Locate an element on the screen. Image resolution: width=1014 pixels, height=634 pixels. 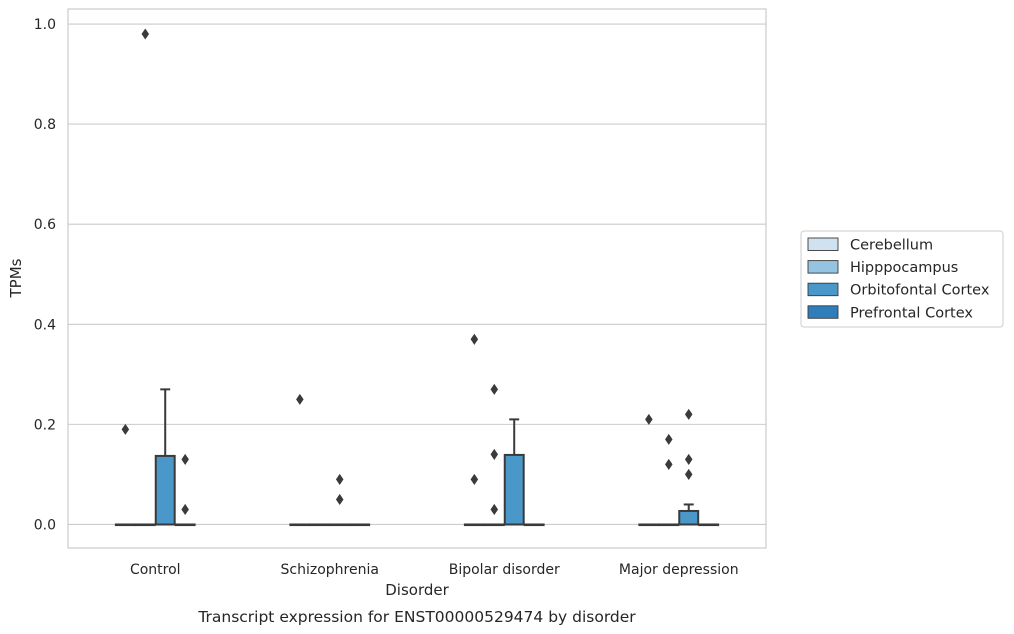
x-tick-label: Control is located at coordinates (155, 570).